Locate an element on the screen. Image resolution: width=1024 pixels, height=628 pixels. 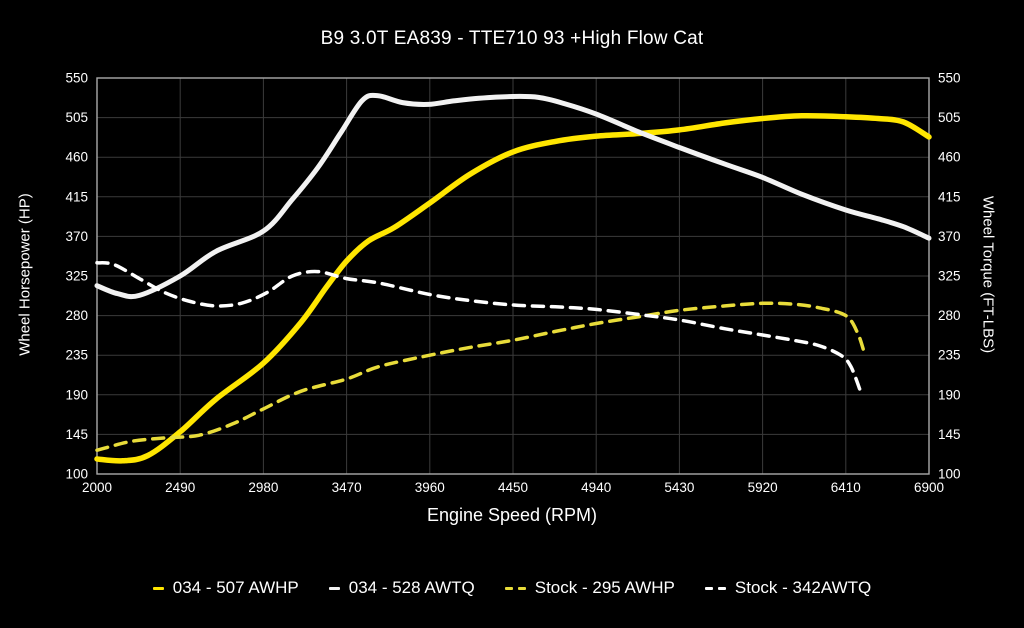
legend-label: 034 - 507 AWHP is located at coordinates (235, 587).